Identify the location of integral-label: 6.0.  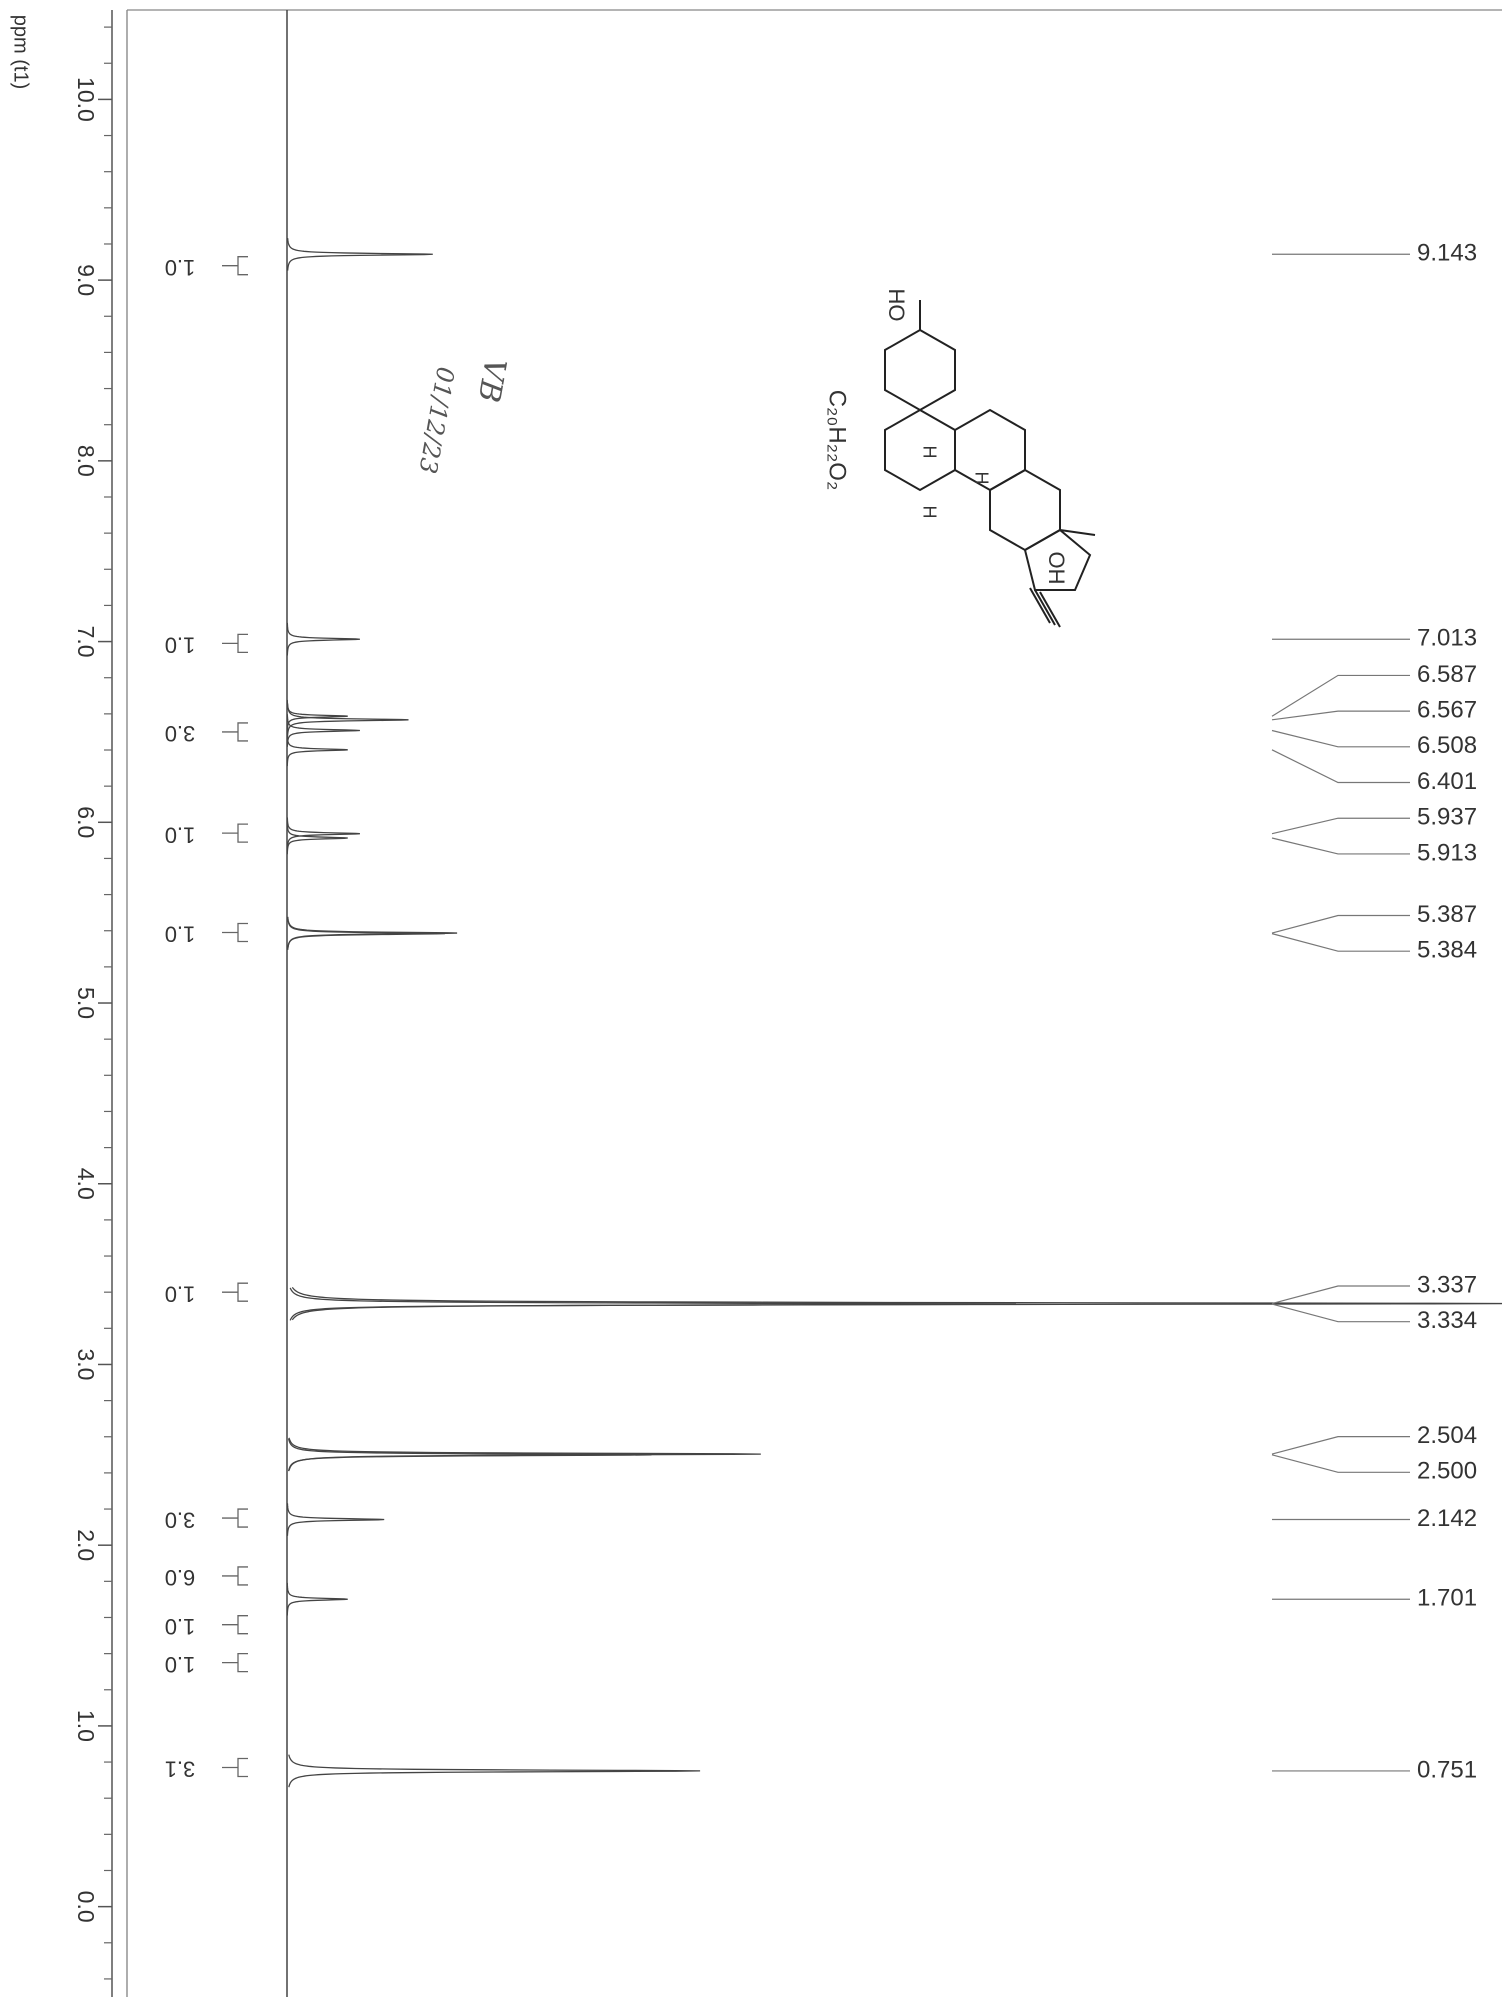
(180, 1577).